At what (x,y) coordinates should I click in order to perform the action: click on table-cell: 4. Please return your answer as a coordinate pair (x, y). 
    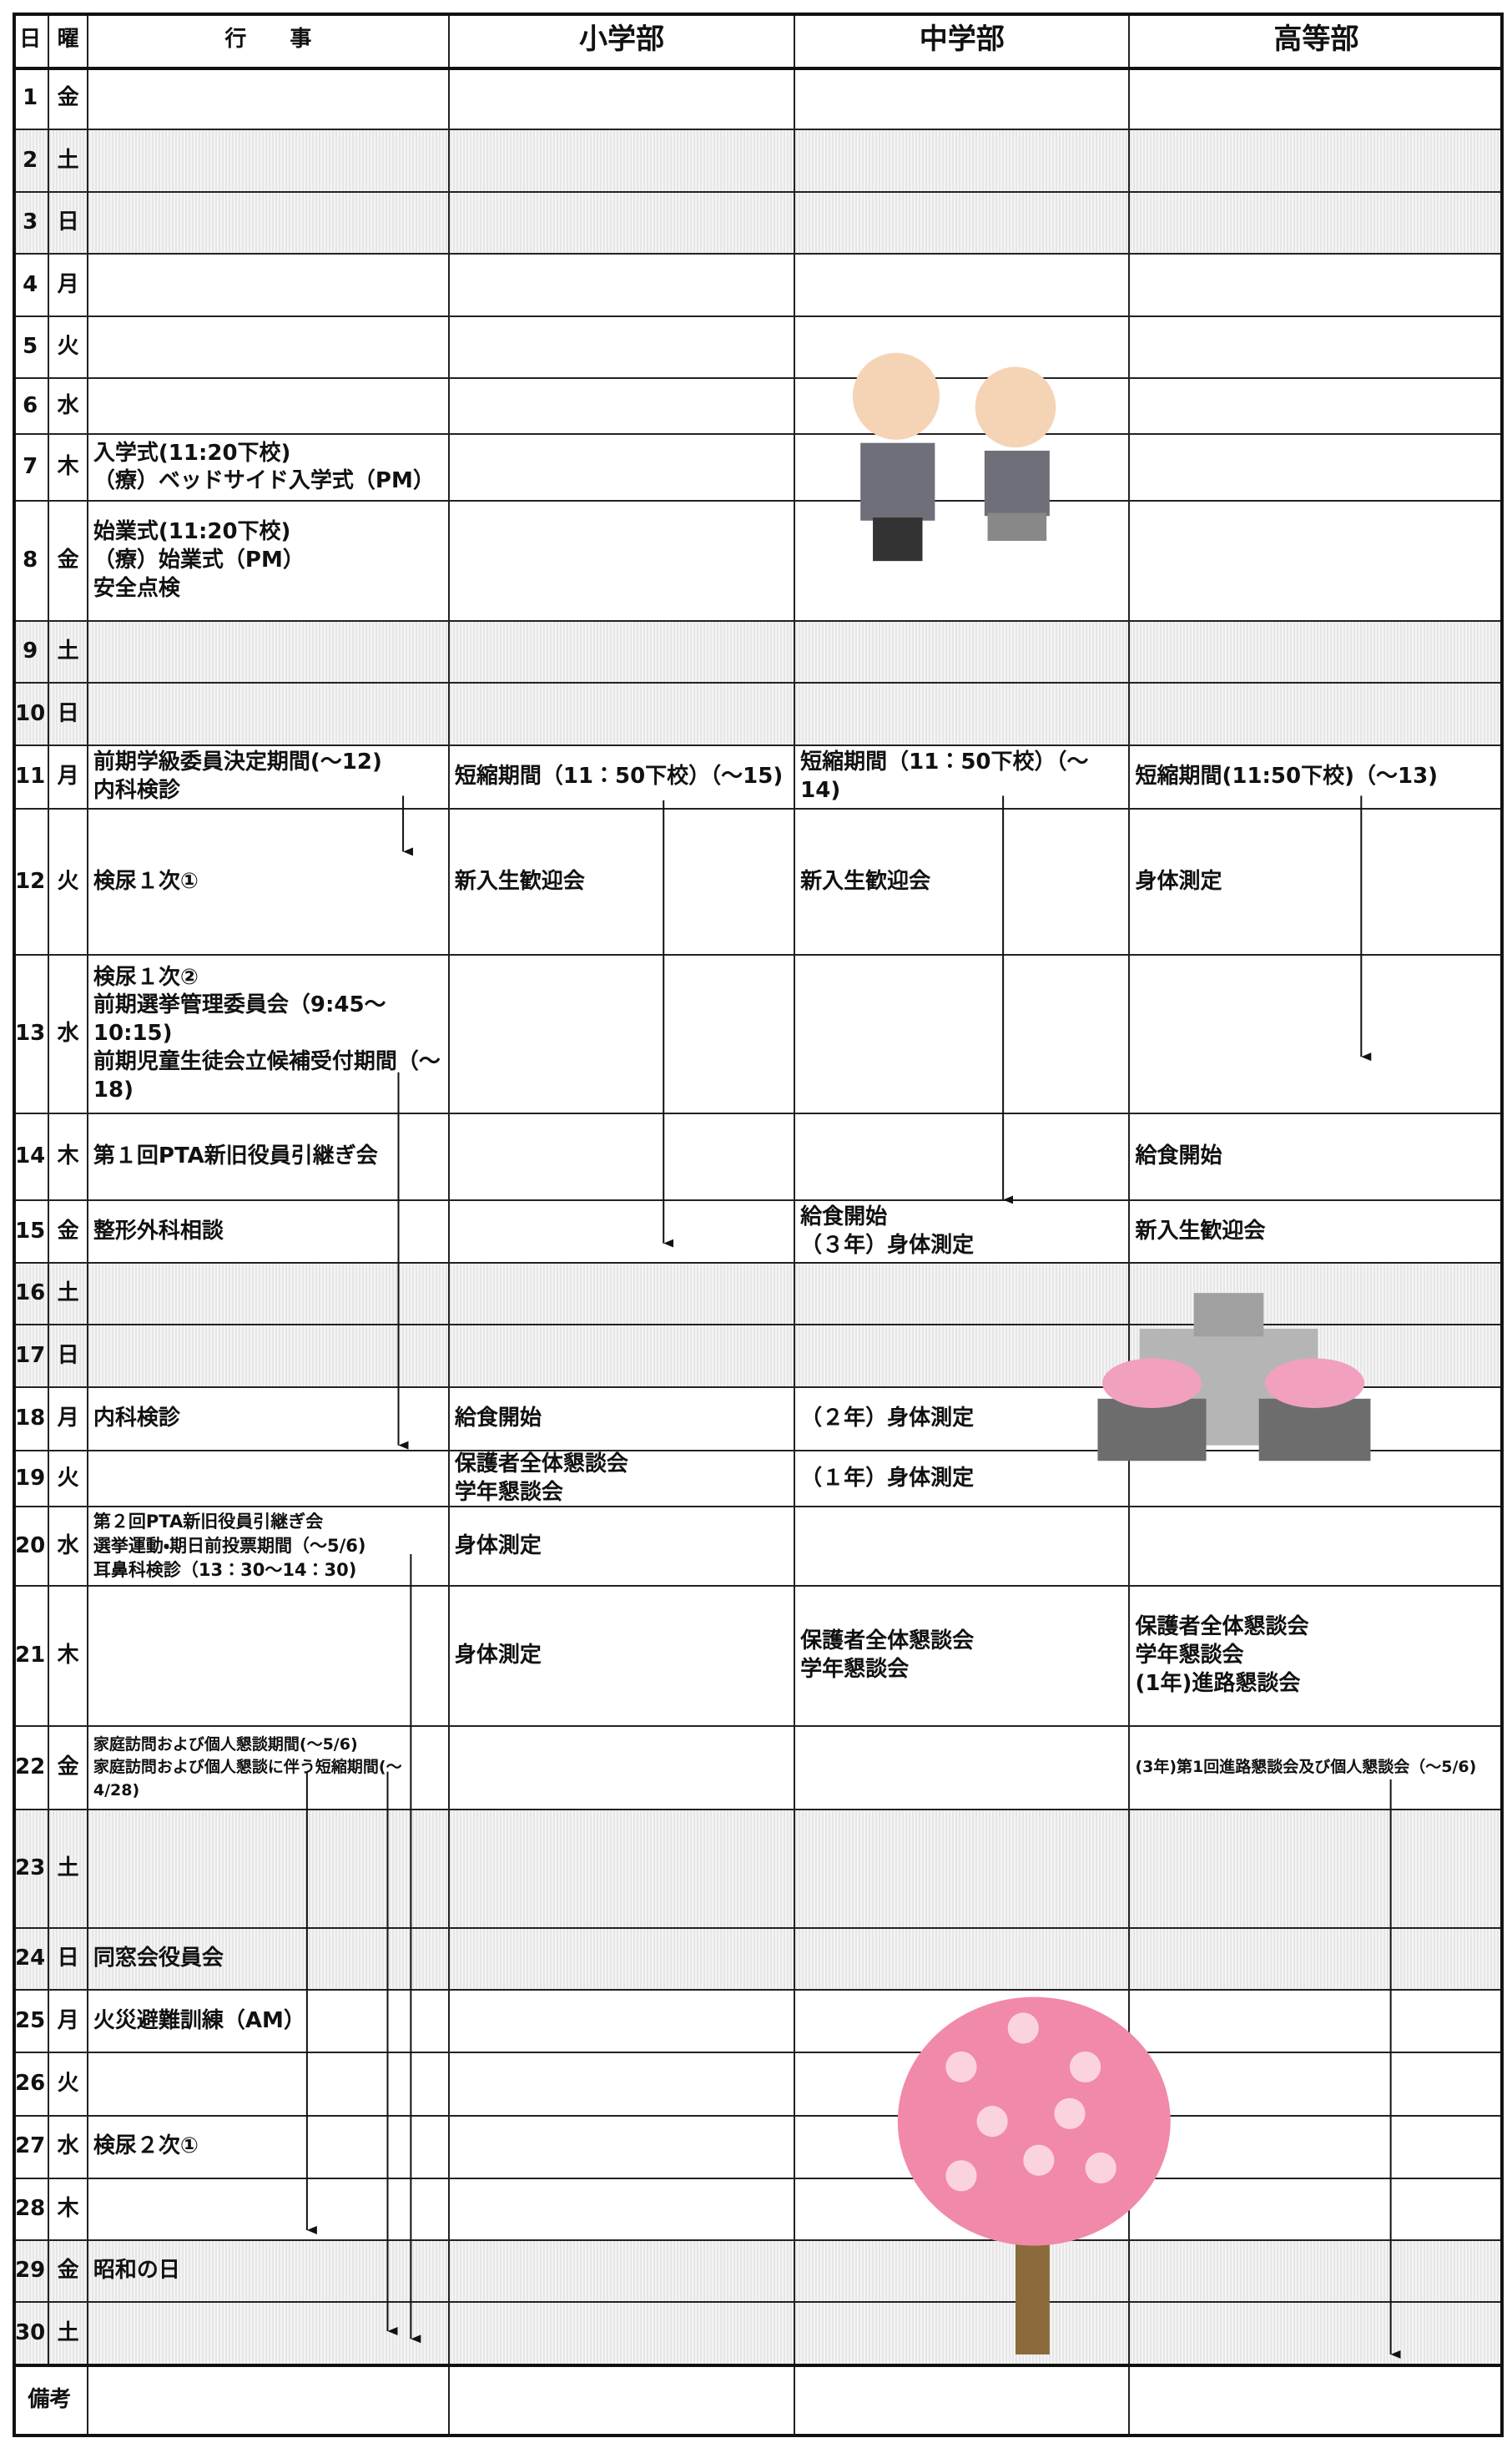
    Looking at the image, I should click on (31, 286).